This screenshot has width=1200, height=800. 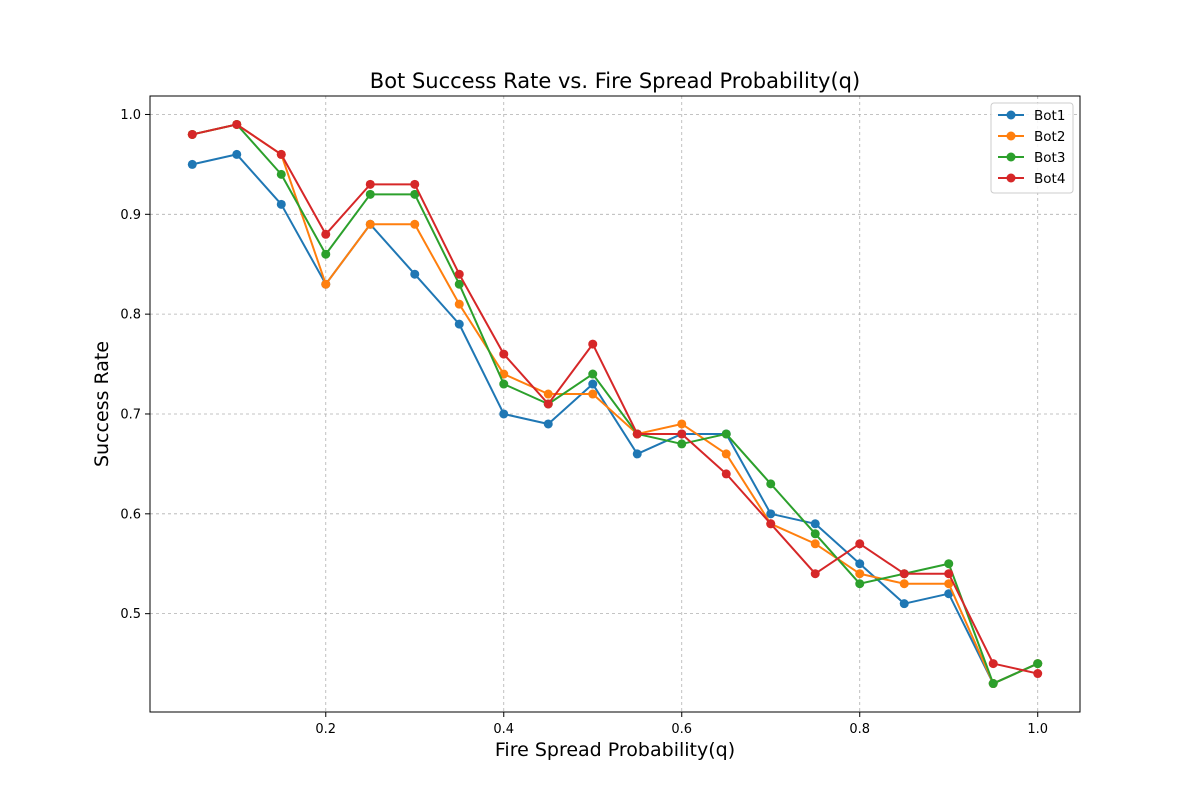 What do you see at coordinates (325, 729) in the screenshot?
I see `x-tick-label: 0.2` at bounding box center [325, 729].